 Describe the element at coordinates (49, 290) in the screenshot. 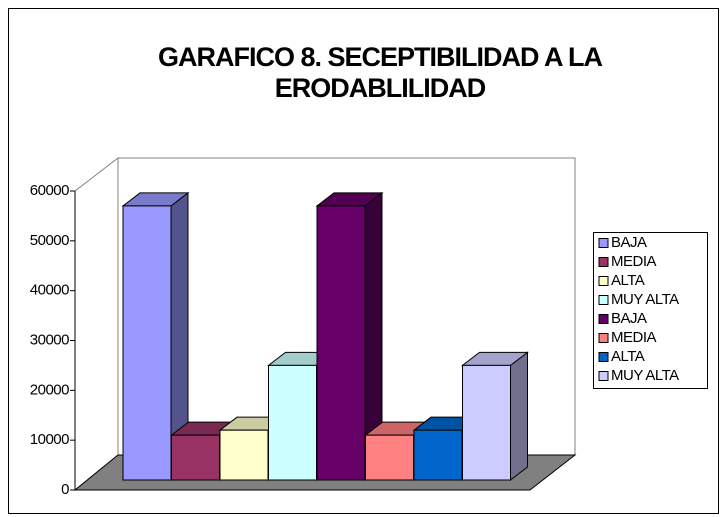

I see `y-tick-label: 40000` at that location.